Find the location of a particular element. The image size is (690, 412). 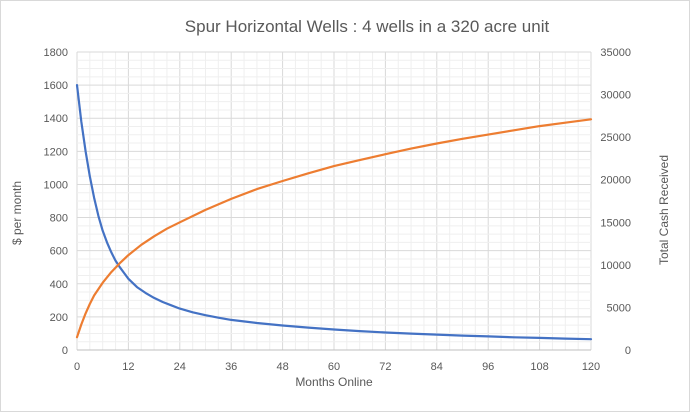

left-tick-label: 600 is located at coordinates (59, 252).